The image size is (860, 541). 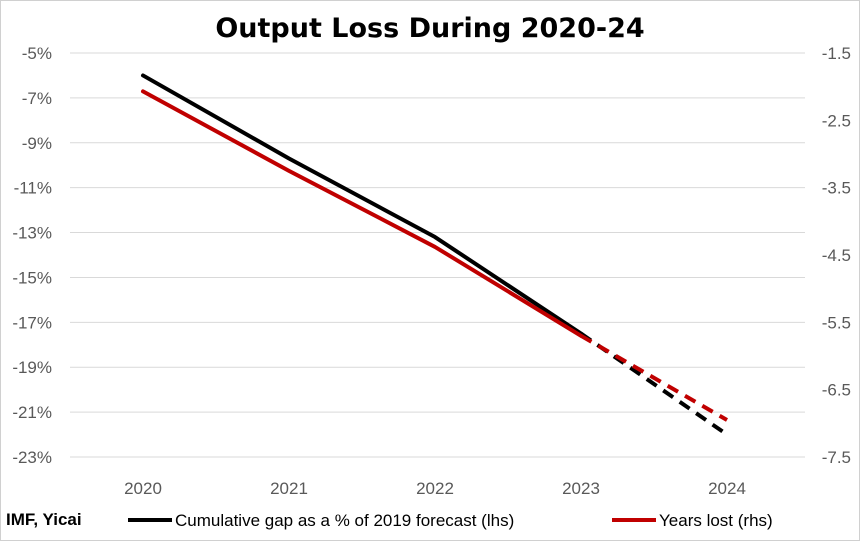 What do you see at coordinates (37, 98) in the screenshot?
I see `left-tick-label: -7%` at bounding box center [37, 98].